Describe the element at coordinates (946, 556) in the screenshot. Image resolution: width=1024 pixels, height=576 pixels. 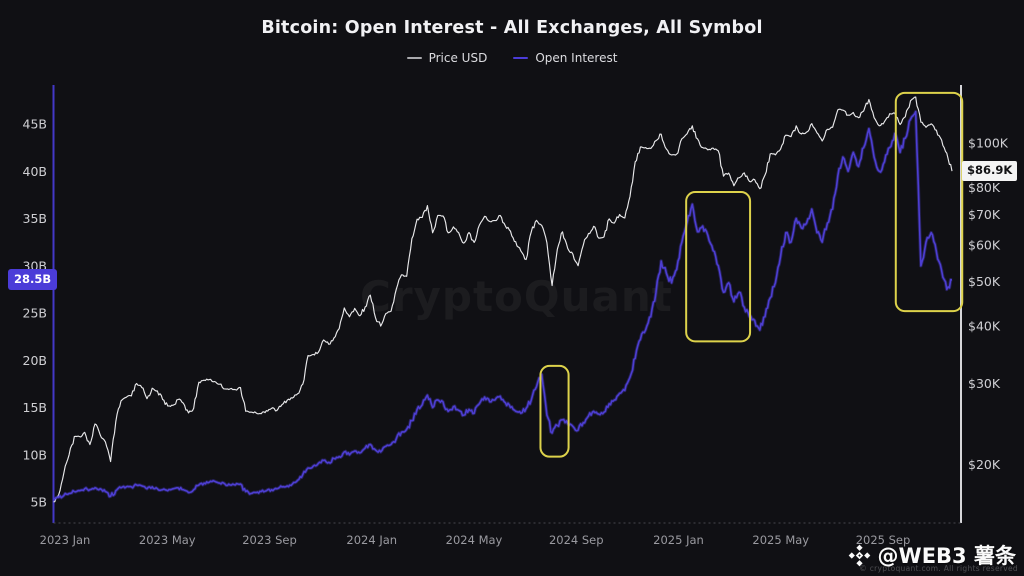
I see `author-handle: @WEB3 薯条` at that location.